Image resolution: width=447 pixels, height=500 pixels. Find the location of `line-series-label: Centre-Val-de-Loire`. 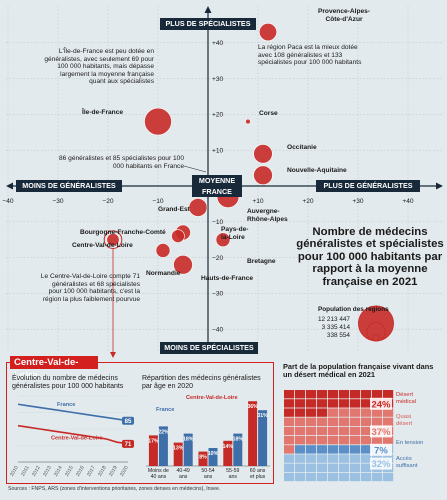

line-series-label: Centre-Val-de-Loire is located at coordinates (77, 439).